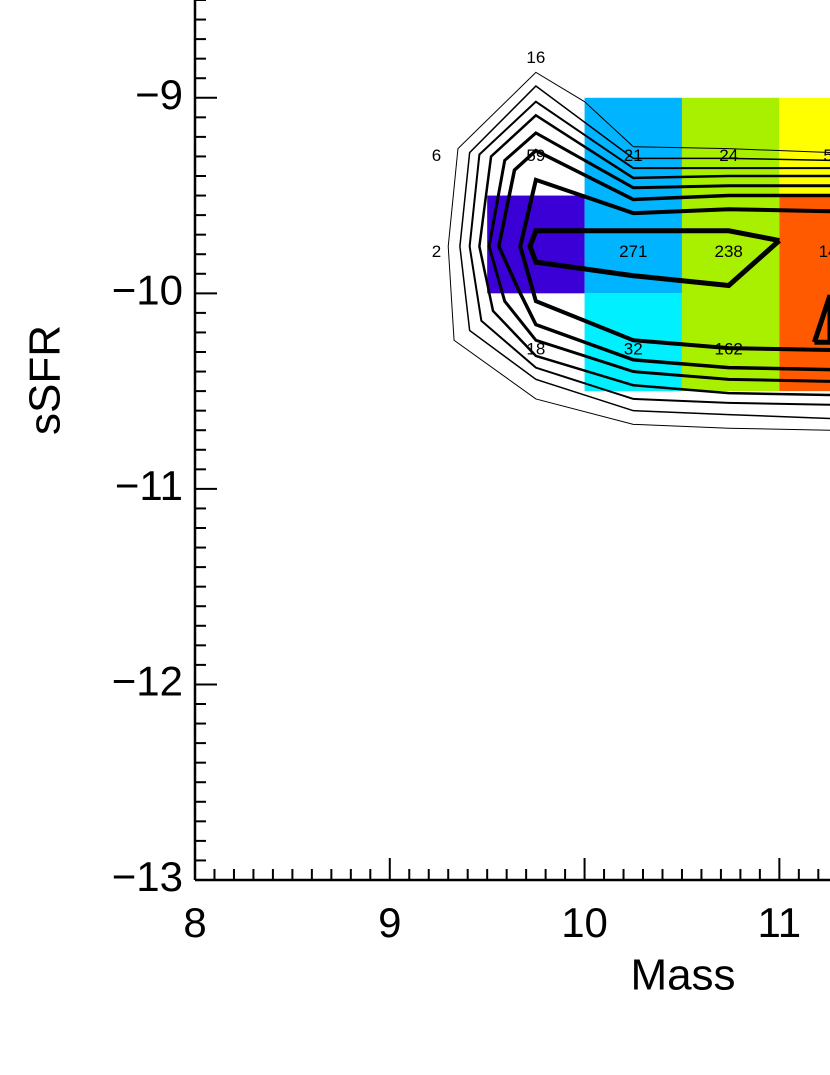  Describe the element at coordinates (633, 349) in the screenshot. I see `count-label: 32` at that location.